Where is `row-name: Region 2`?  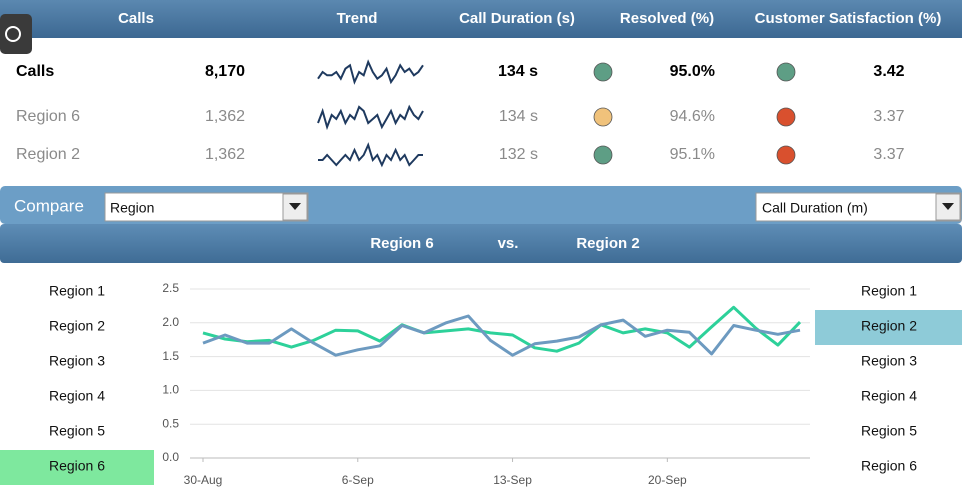 row-name: Region 2 is located at coordinates (48, 154).